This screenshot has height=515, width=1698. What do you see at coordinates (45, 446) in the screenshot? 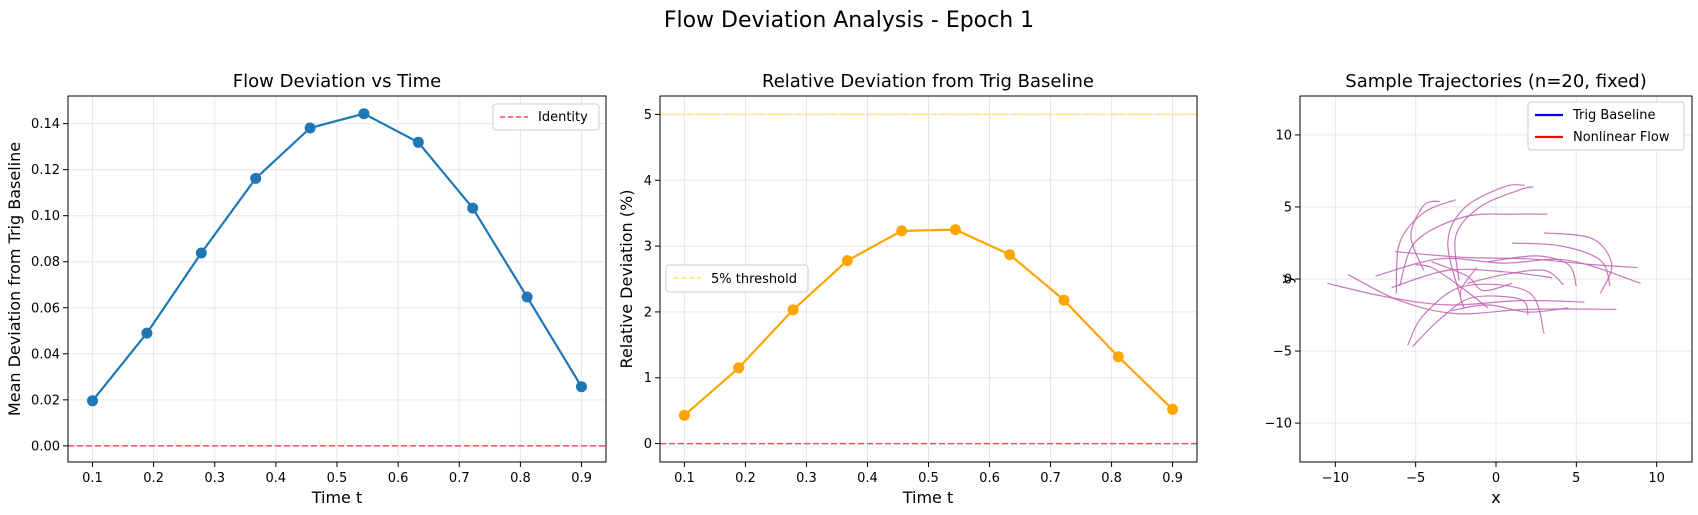
I see `y-tick-label: 0.00` at bounding box center [45, 446].